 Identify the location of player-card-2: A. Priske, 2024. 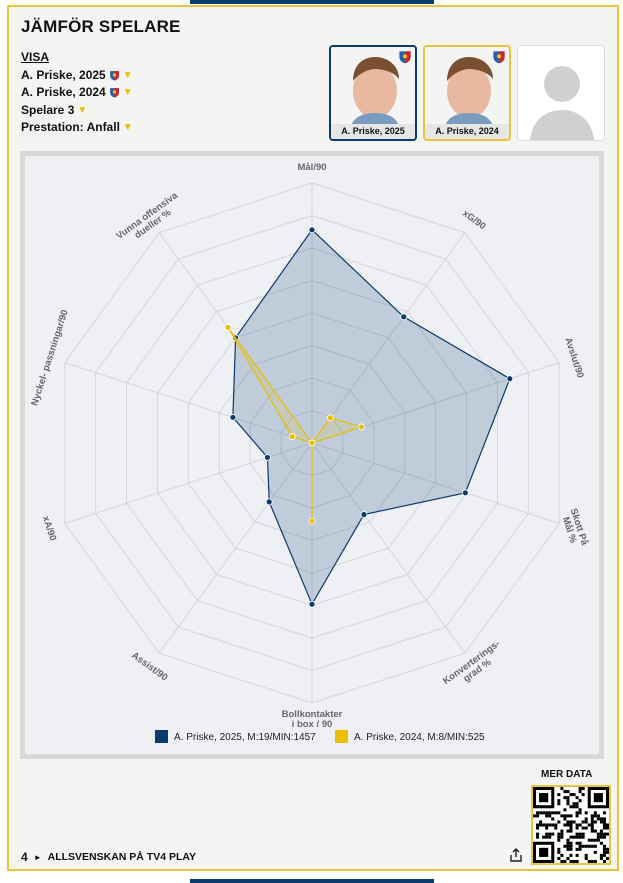
(467, 93).